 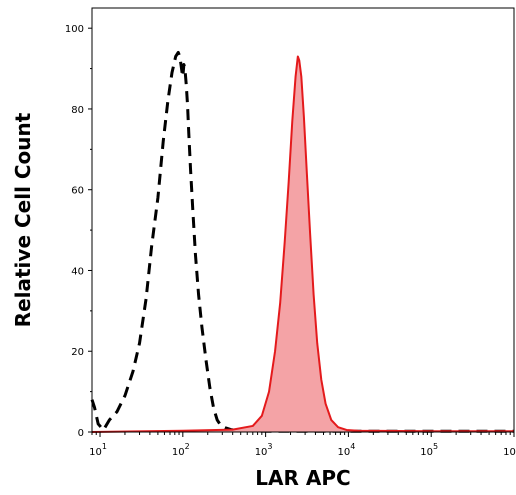 What do you see at coordinates (77, 110) in the screenshot?
I see `y-tick-label: 80` at bounding box center [77, 110].